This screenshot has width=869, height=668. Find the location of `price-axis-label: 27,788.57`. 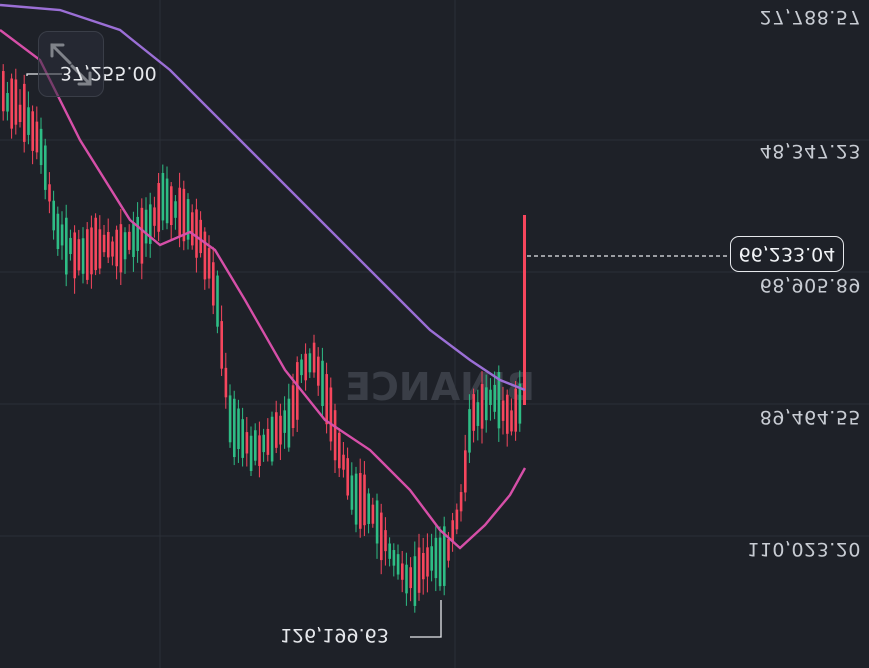

price-axis-label: 27,788.57 is located at coordinates (810, 17).